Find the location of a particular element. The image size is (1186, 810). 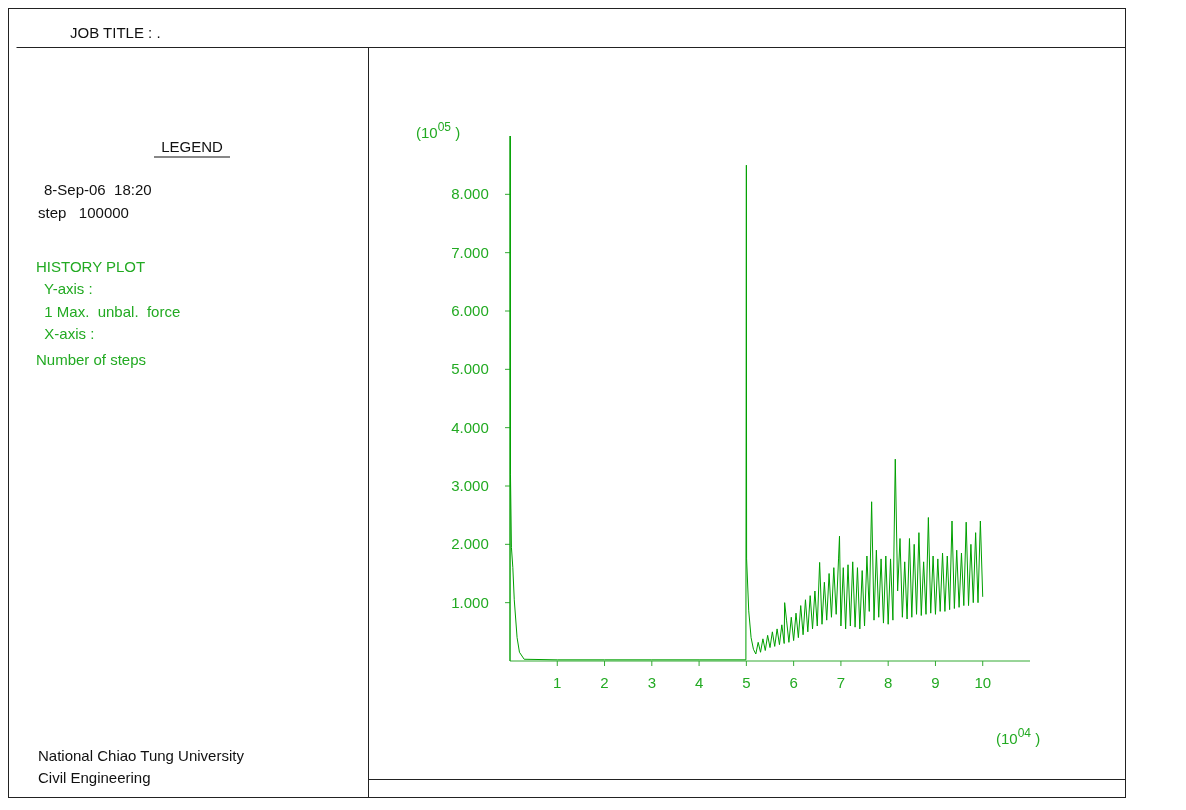

x-tick-label: 8 is located at coordinates (888, 682).